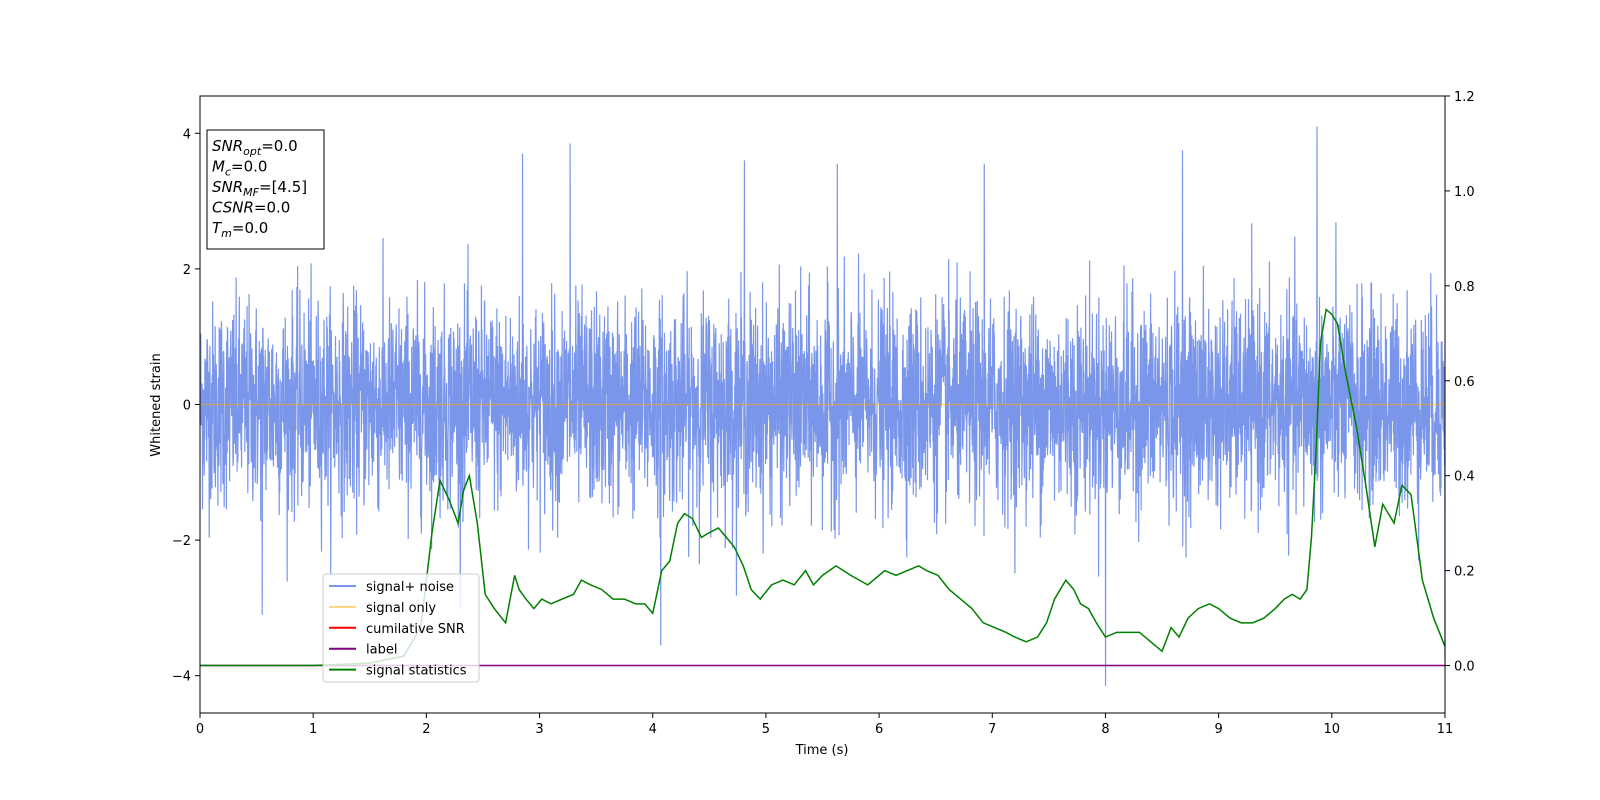 This screenshot has width=1600, height=800. I want to click on annotation-line: SNRopt=0.0, so click(255, 147).